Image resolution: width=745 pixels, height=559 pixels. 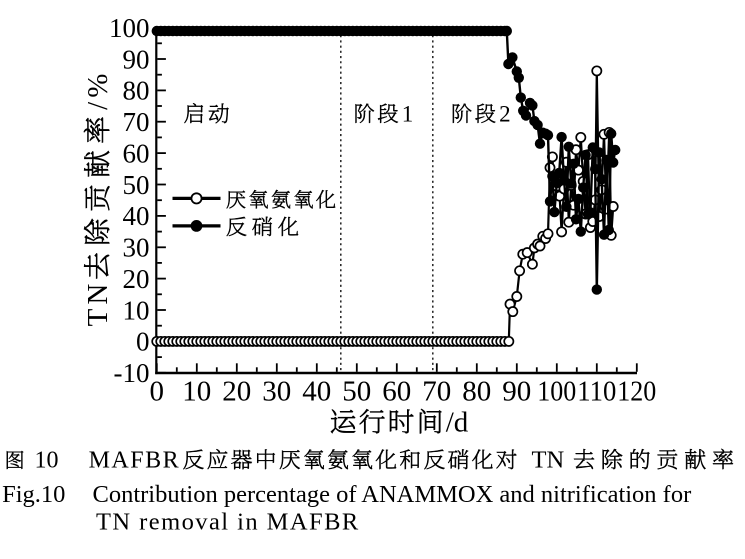 I want to click on svg-text: /d, so click(x=457, y=422).